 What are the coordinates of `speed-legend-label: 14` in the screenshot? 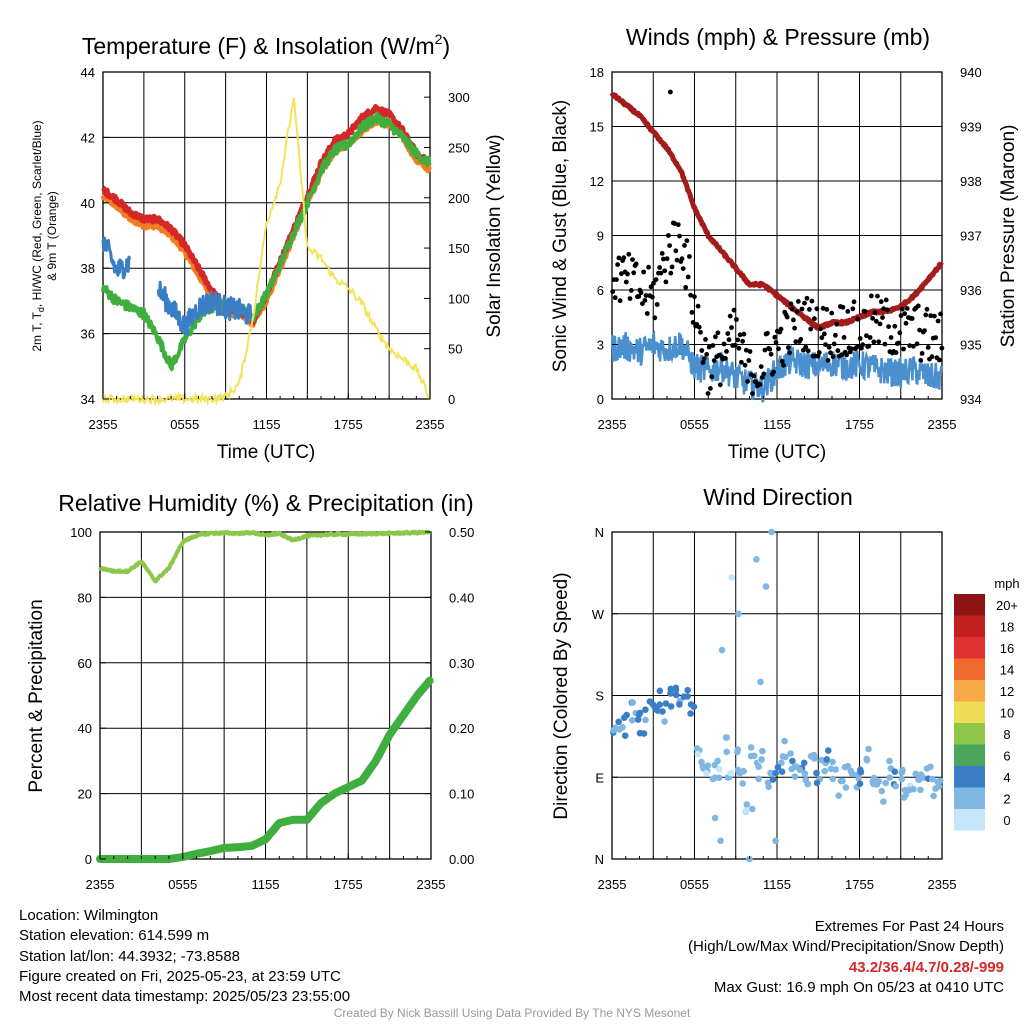 It's located at (1007, 670).